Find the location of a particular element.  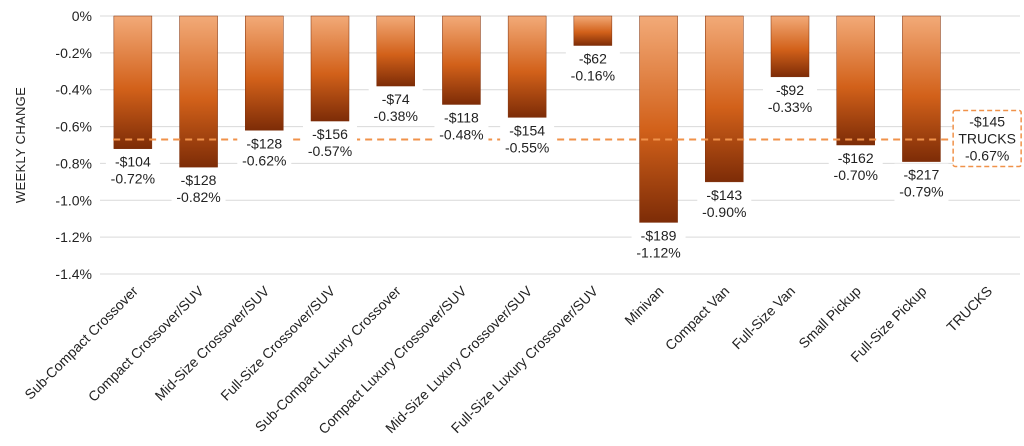

y-tick-label: -0.8% is located at coordinates (73, 163).